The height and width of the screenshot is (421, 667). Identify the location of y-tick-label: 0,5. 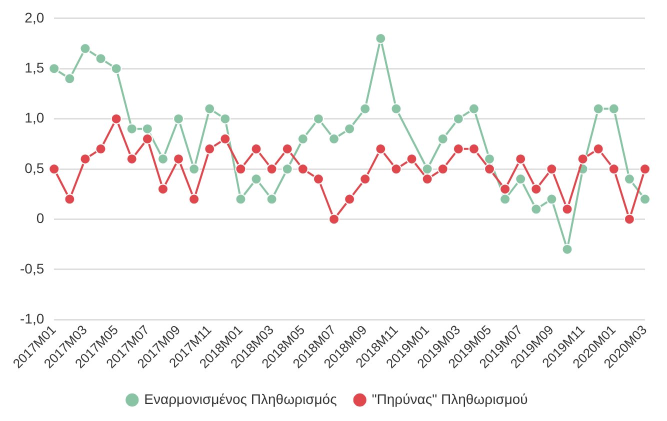
(34, 168).